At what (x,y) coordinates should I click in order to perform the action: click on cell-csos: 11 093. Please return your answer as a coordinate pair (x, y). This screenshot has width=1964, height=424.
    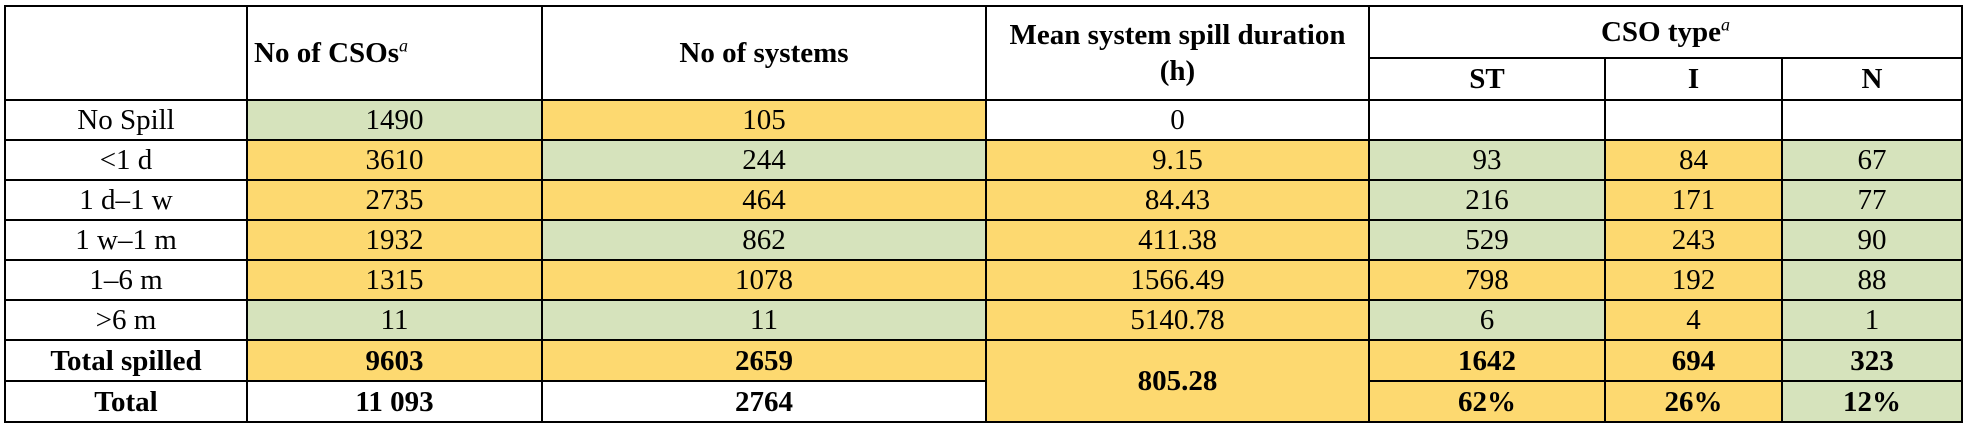
    Looking at the image, I should click on (394, 401).